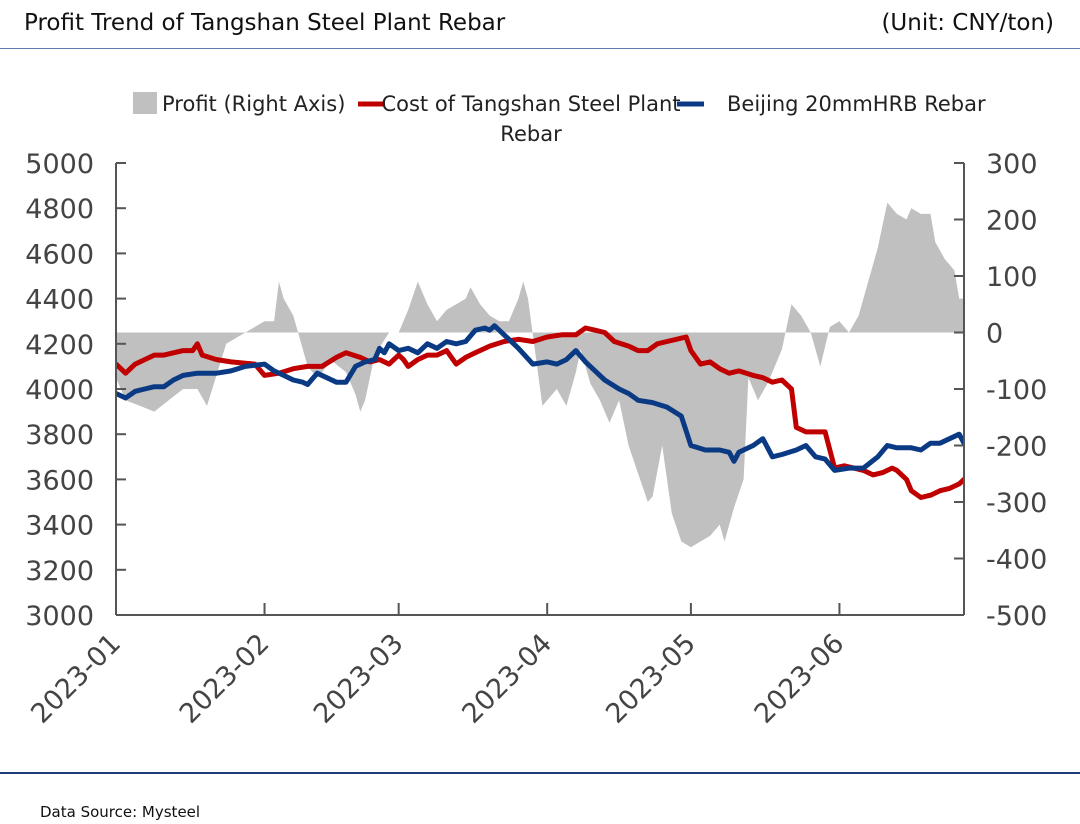  What do you see at coordinates (120, 812) in the screenshot?
I see `data-source-note: Data Source: Mysteel` at bounding box center [120, 812].